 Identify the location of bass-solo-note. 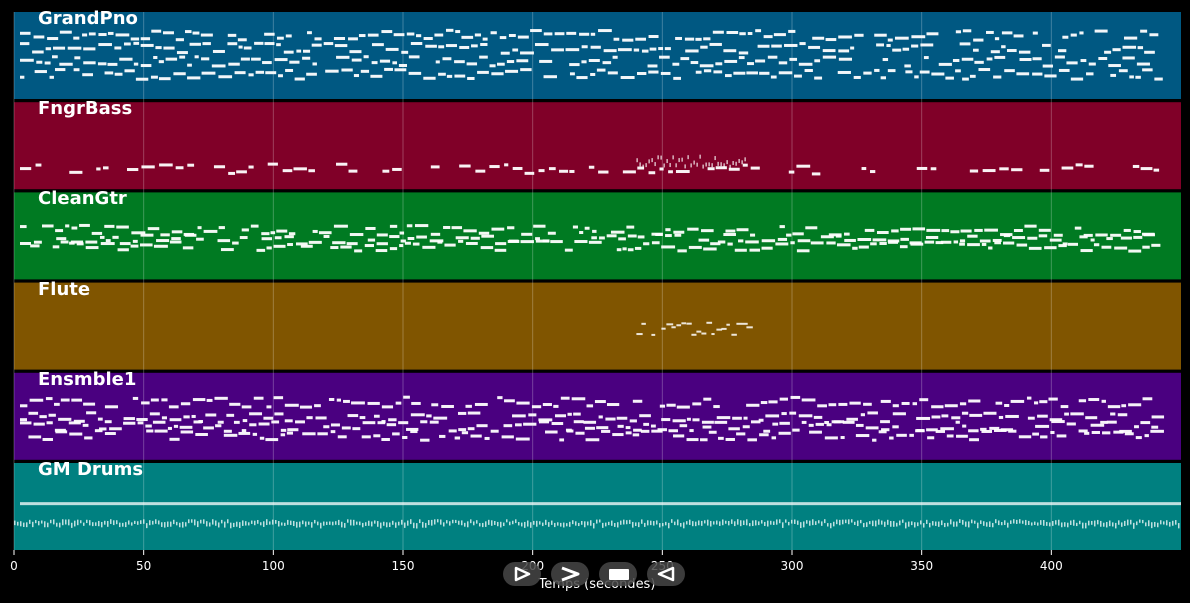
(742, 162).